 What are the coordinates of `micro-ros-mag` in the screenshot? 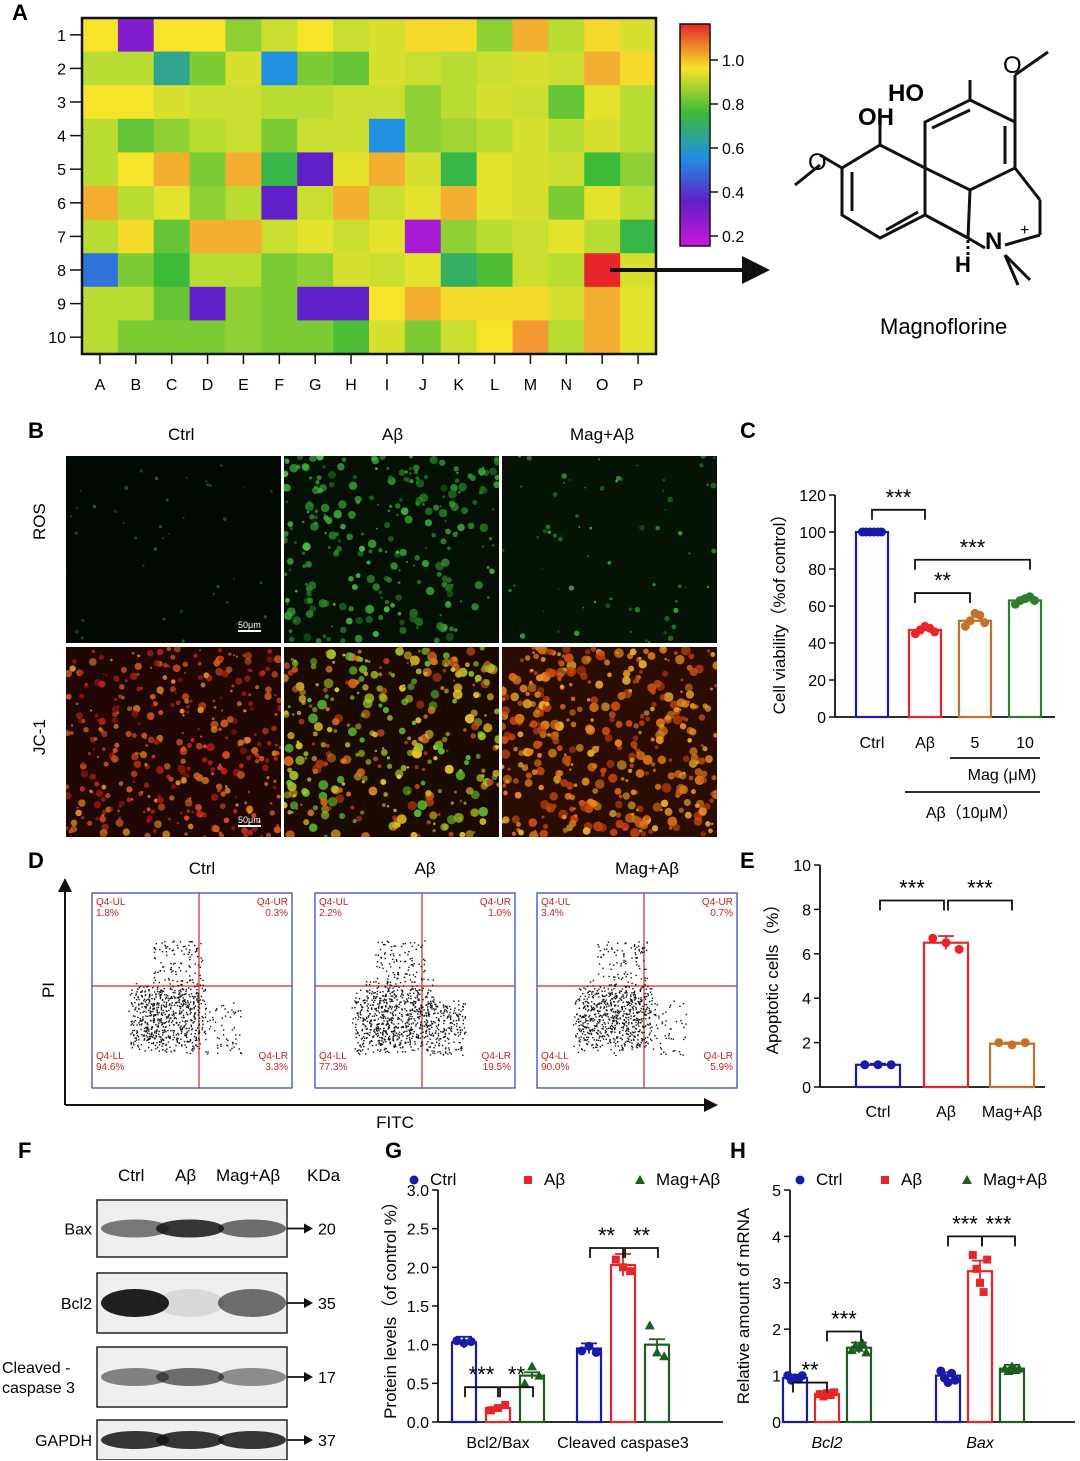 It's located at (609, 549).